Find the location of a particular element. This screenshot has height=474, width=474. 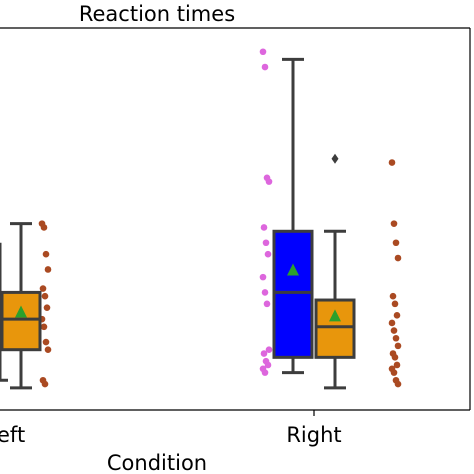

x-tick-label-right: Right is located at coordinates (313, 435).